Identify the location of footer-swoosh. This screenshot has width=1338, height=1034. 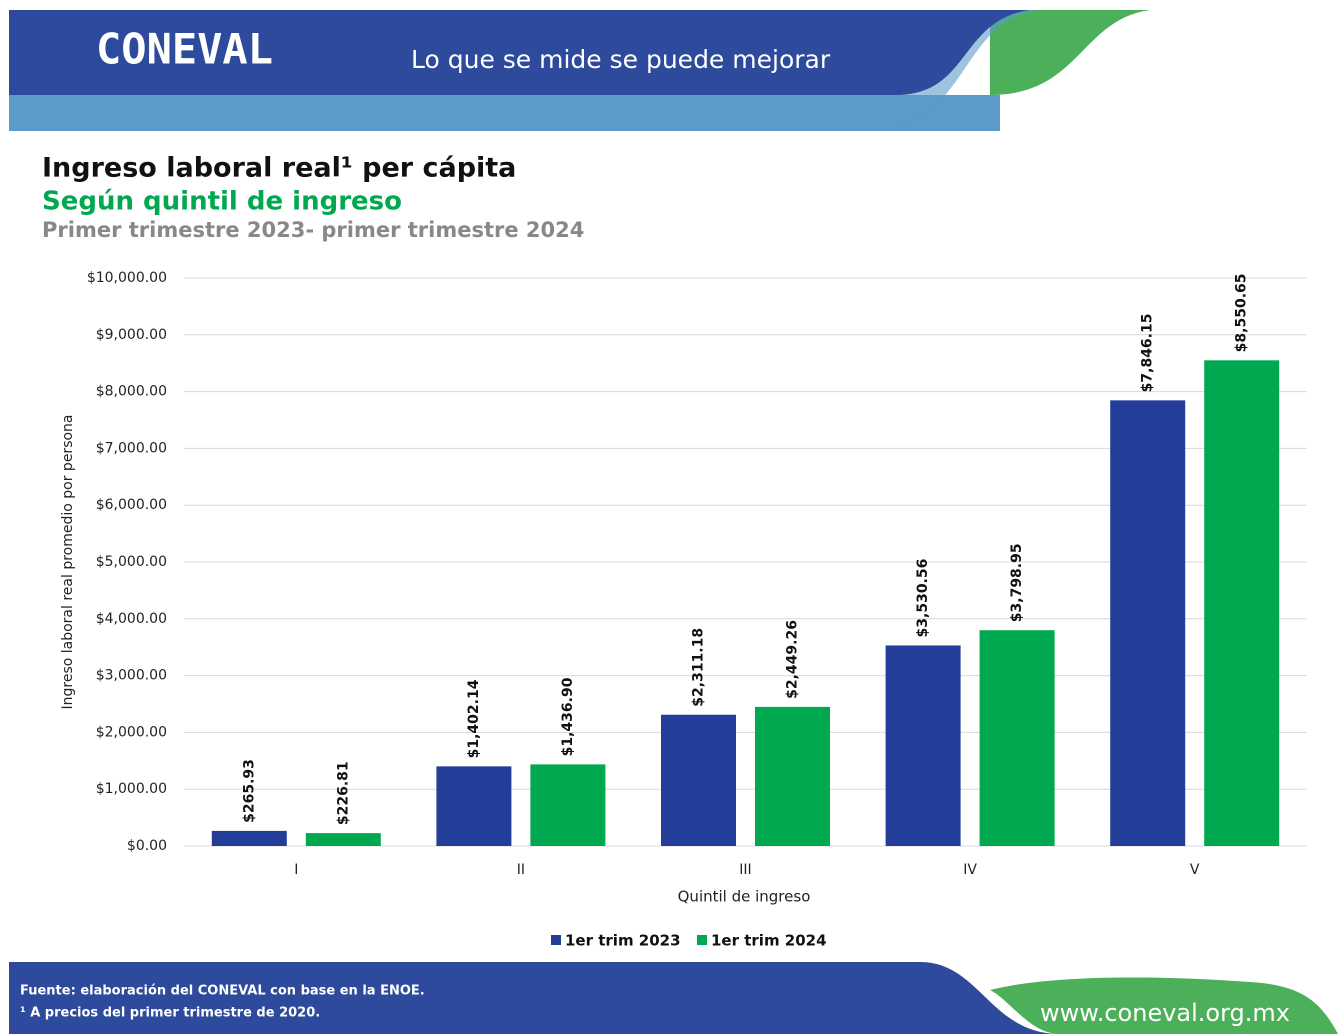
(1164, 1005).